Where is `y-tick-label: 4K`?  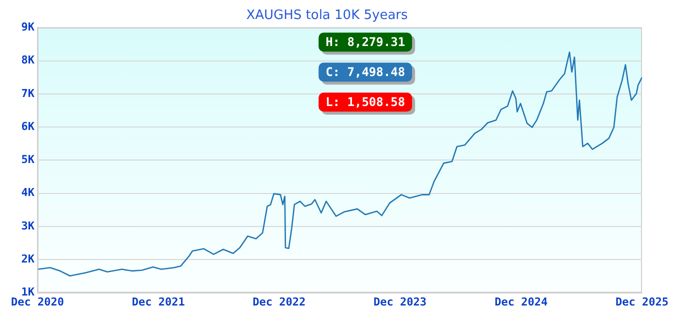 y-tick-label: 4K is located at coordinates (28, 193).